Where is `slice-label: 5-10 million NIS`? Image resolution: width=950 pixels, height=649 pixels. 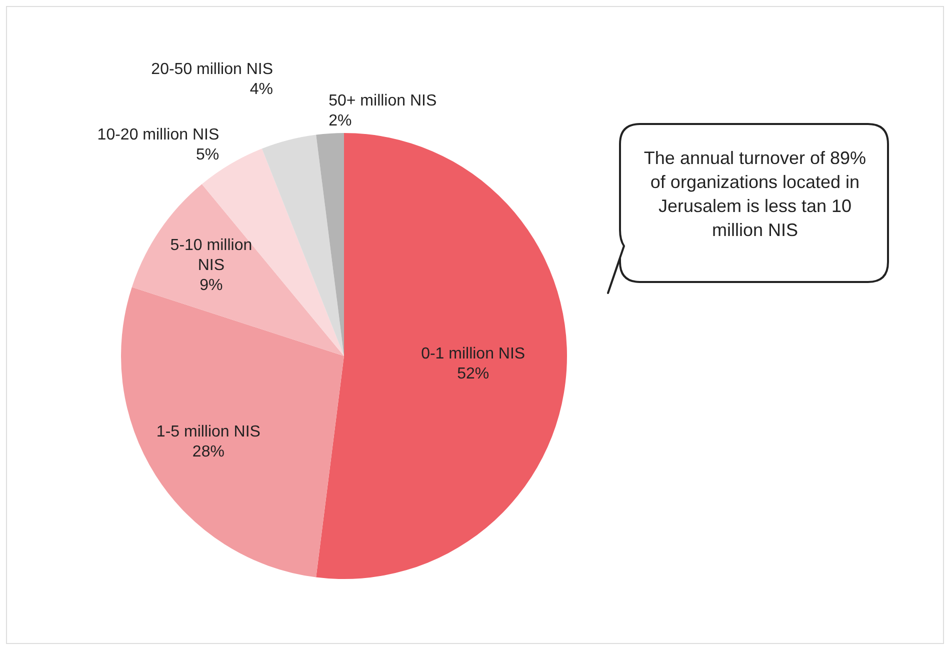
slice-label: 5-10 million NIS is located at coordinates (211, 255).